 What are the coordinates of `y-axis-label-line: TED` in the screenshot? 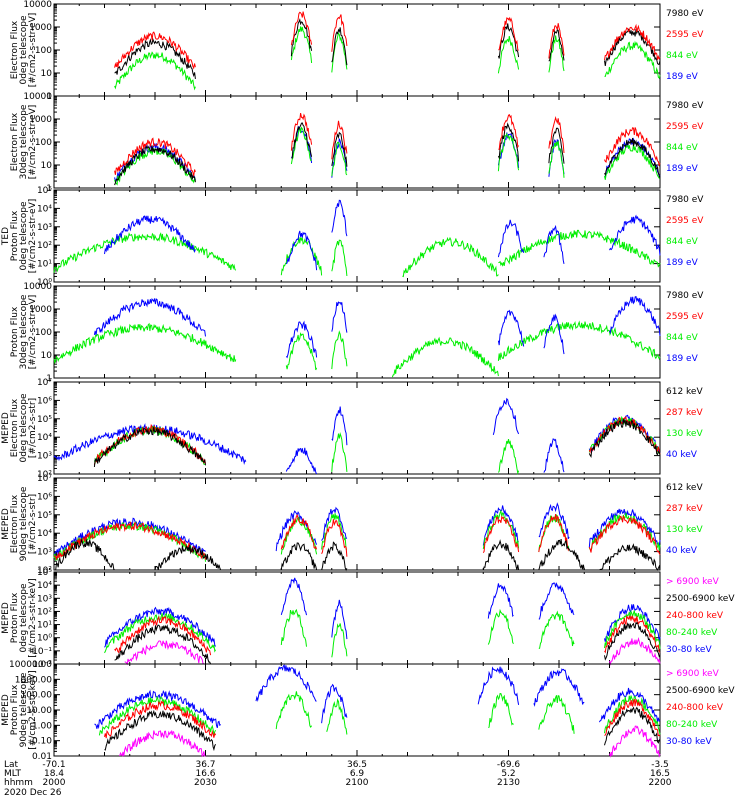 It's located at (6, 236).